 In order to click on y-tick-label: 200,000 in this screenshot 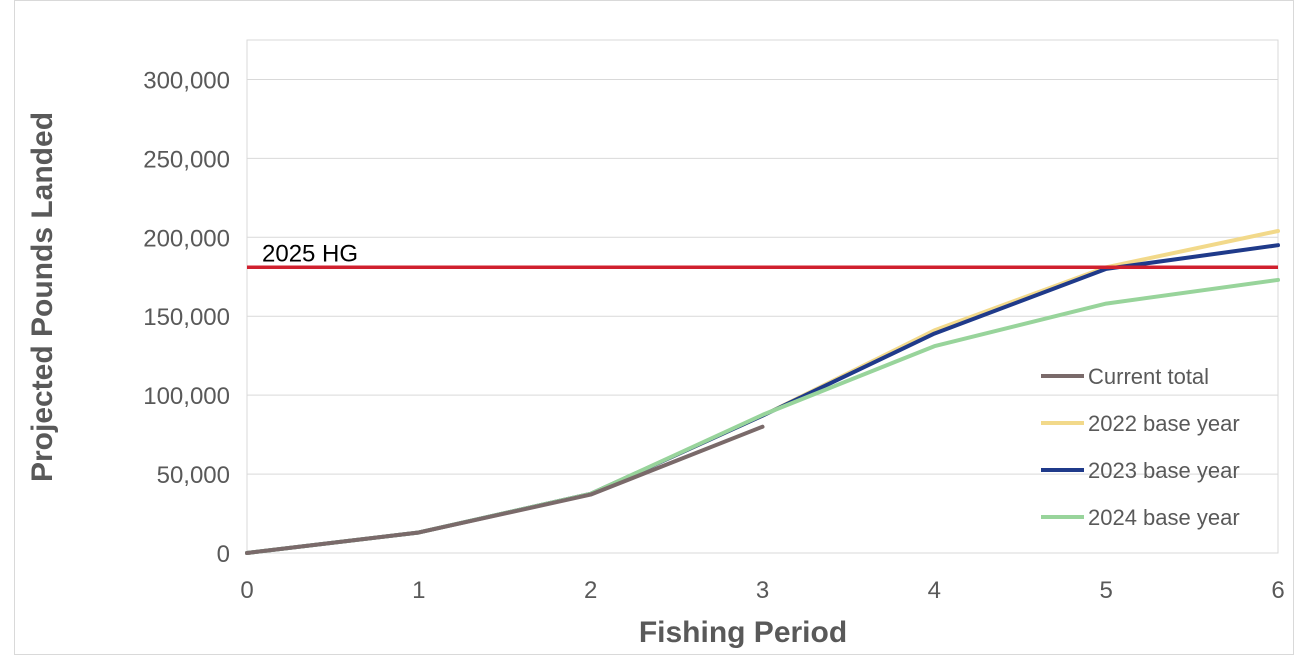, I will do `click(186, 238)`.